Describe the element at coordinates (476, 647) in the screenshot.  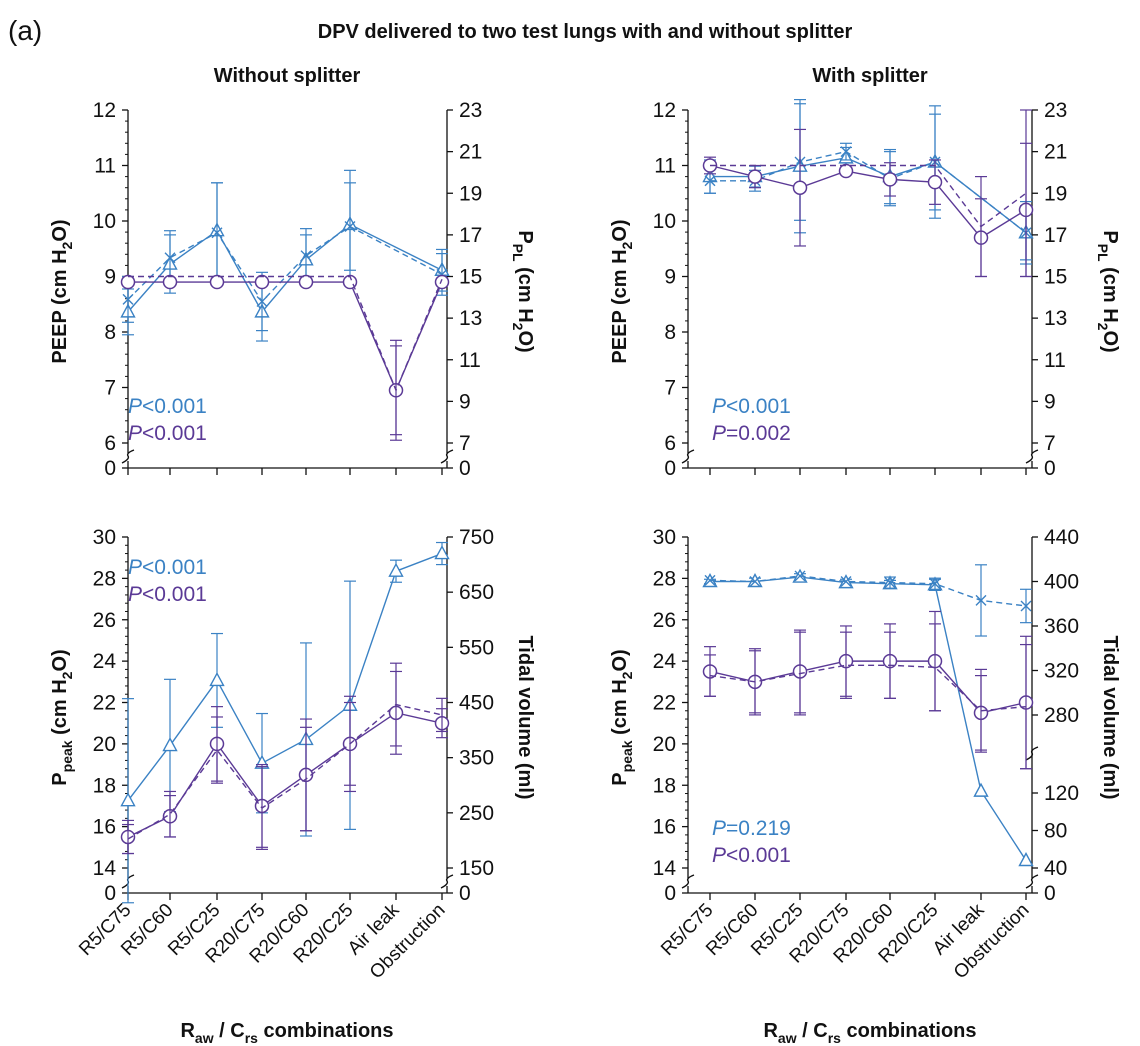
I see `y2-tick-label: 550` at that location.